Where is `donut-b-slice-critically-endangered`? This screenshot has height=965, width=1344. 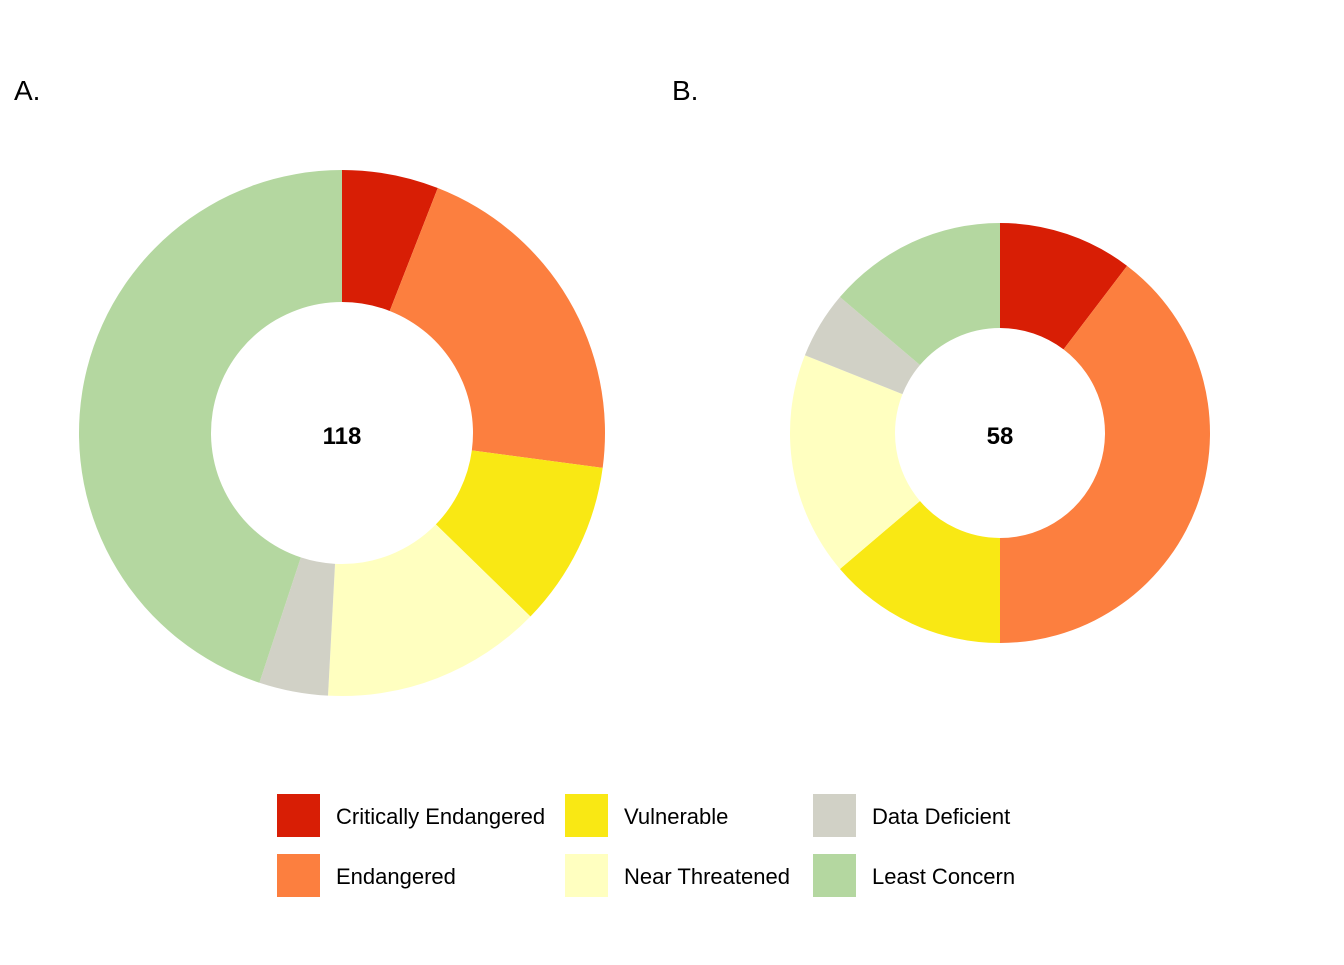 donut-b-slice-critically-endangered is located at coordinates (1064, 286).